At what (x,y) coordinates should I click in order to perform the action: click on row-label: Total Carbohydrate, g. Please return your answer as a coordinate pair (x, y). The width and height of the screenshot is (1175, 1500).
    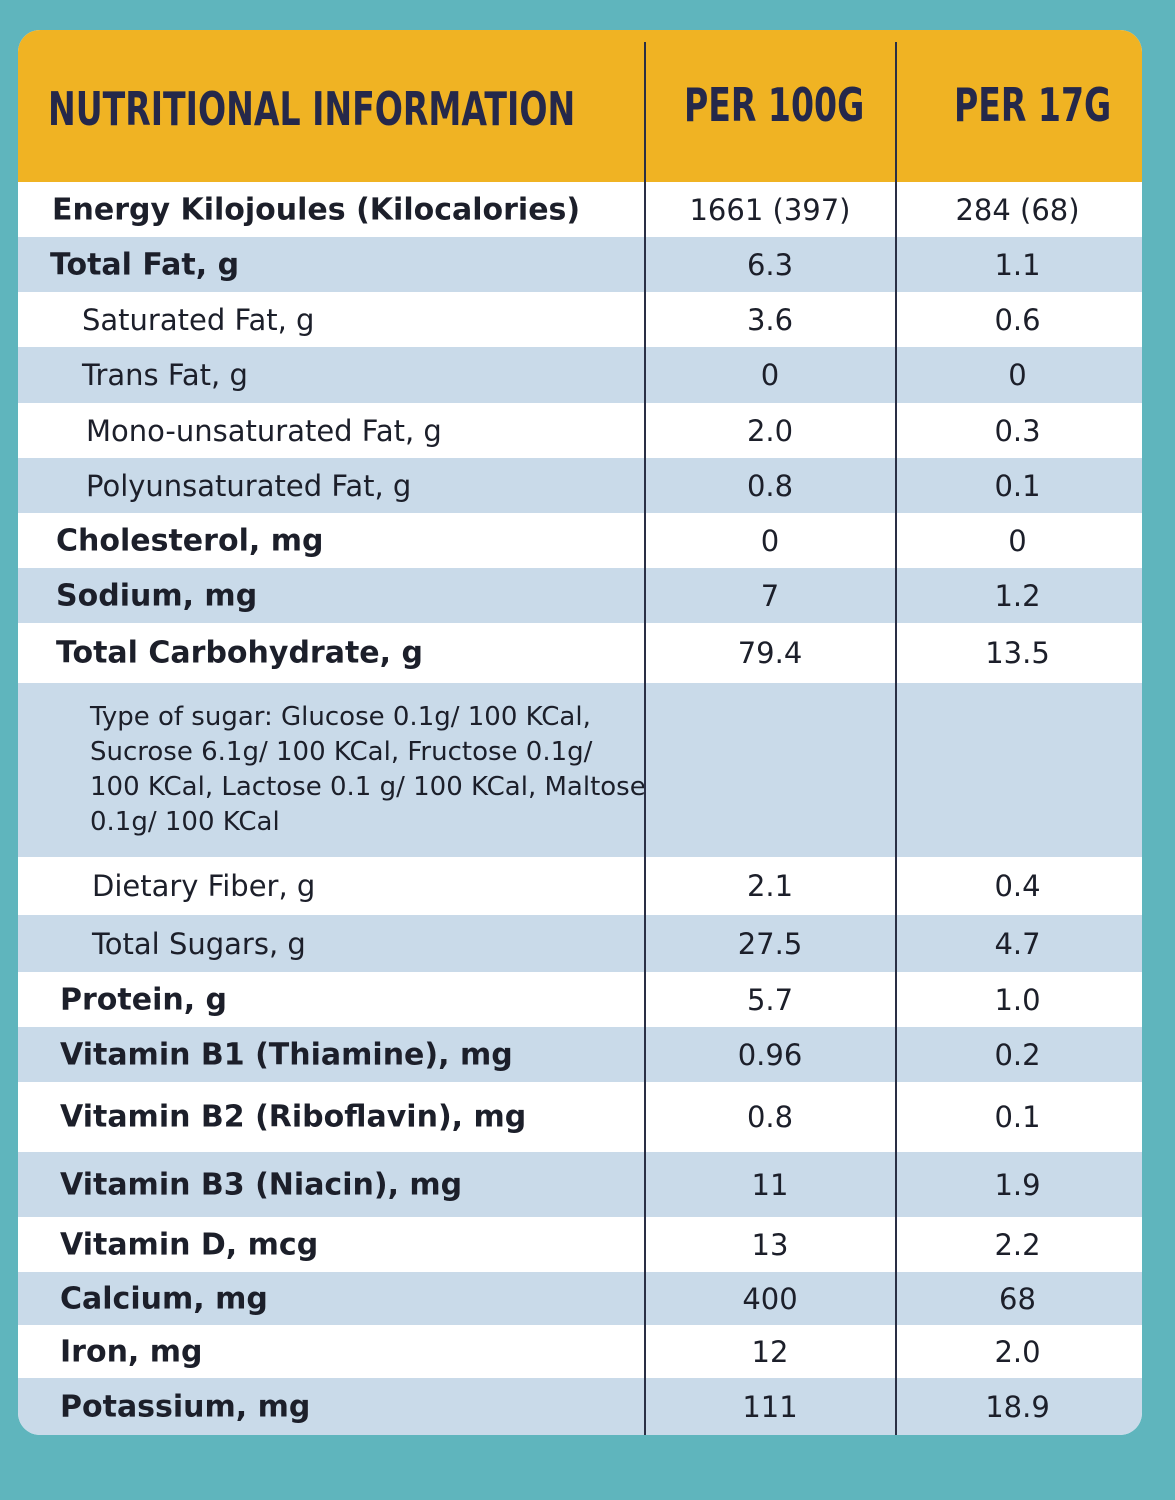
    Looking at the image, I should click on (239, 653).